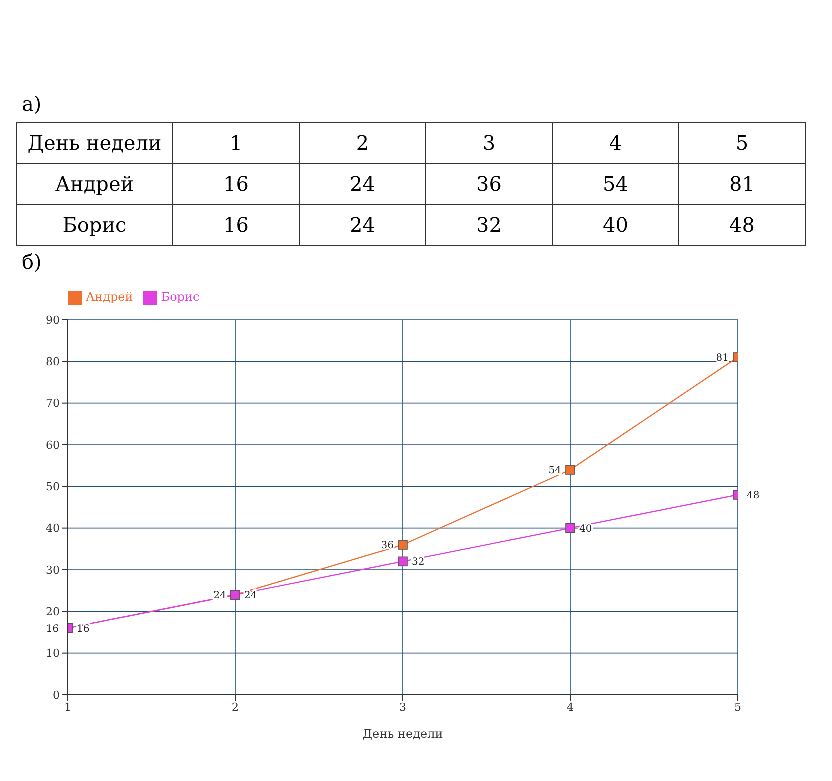 Image resolution: width=832 pixels, height=781 pixels. Describe the element at coordinates (180, 297) in the screenshot. I see `legend-label: Борис` at that location.